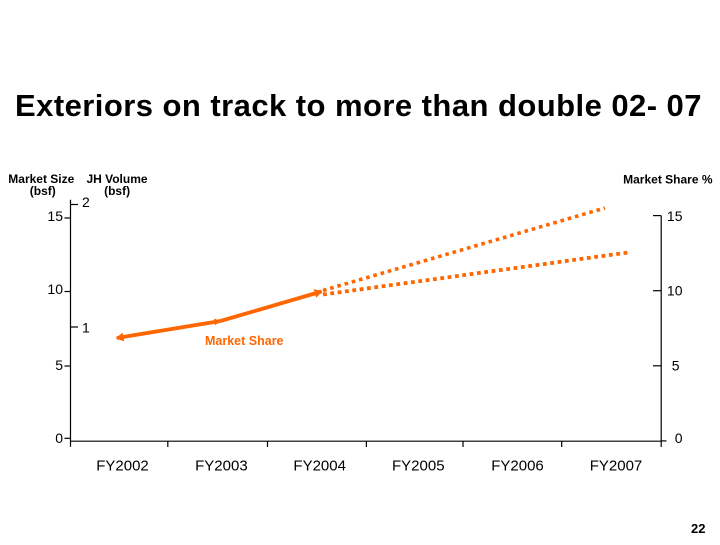 This screenshot has width=720, height=545. Describe the element at coordinates (221, 466) in the screenshot. I see `svg-text: FY2003` at that location.